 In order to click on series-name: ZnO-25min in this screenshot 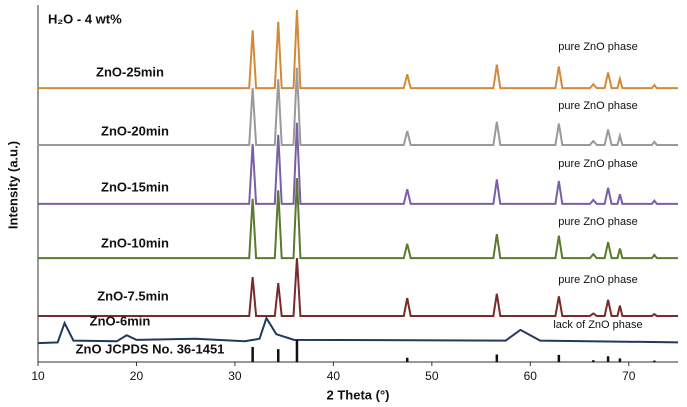, I will do `click(130, 71)`.